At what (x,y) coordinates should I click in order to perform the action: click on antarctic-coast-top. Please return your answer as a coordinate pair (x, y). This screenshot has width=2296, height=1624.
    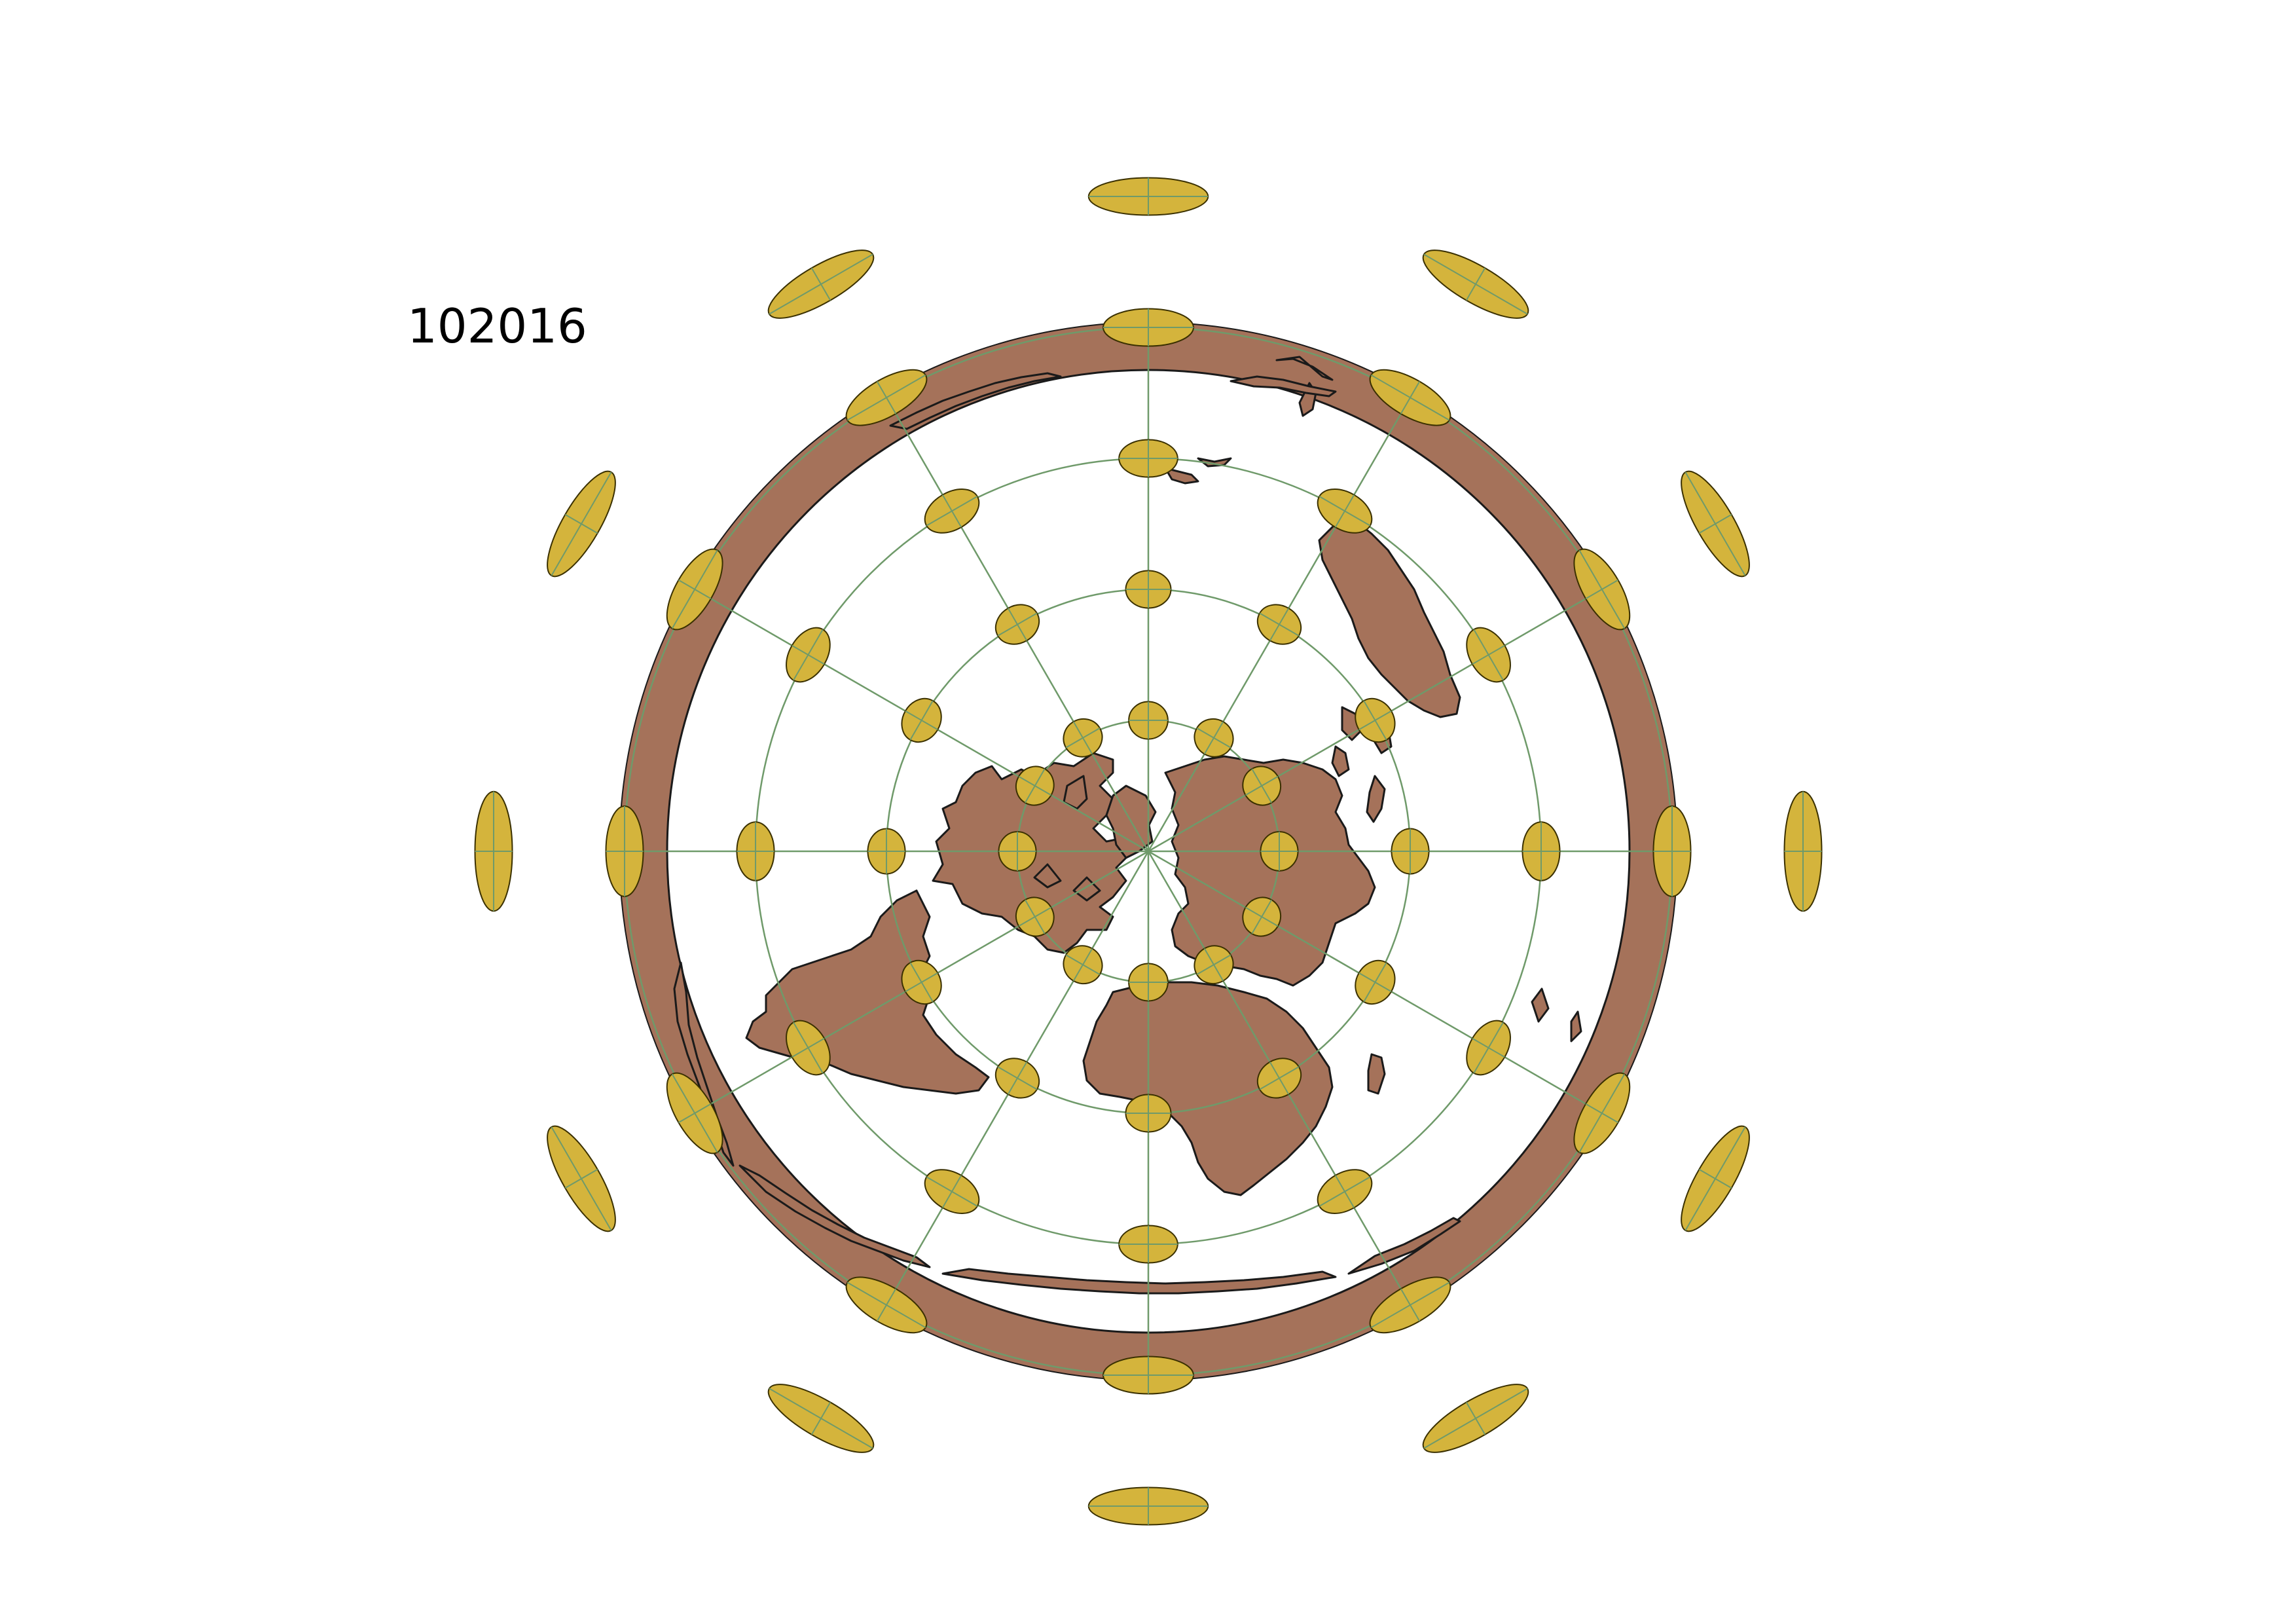
    Looking at the image, I should click on (1283, 386).